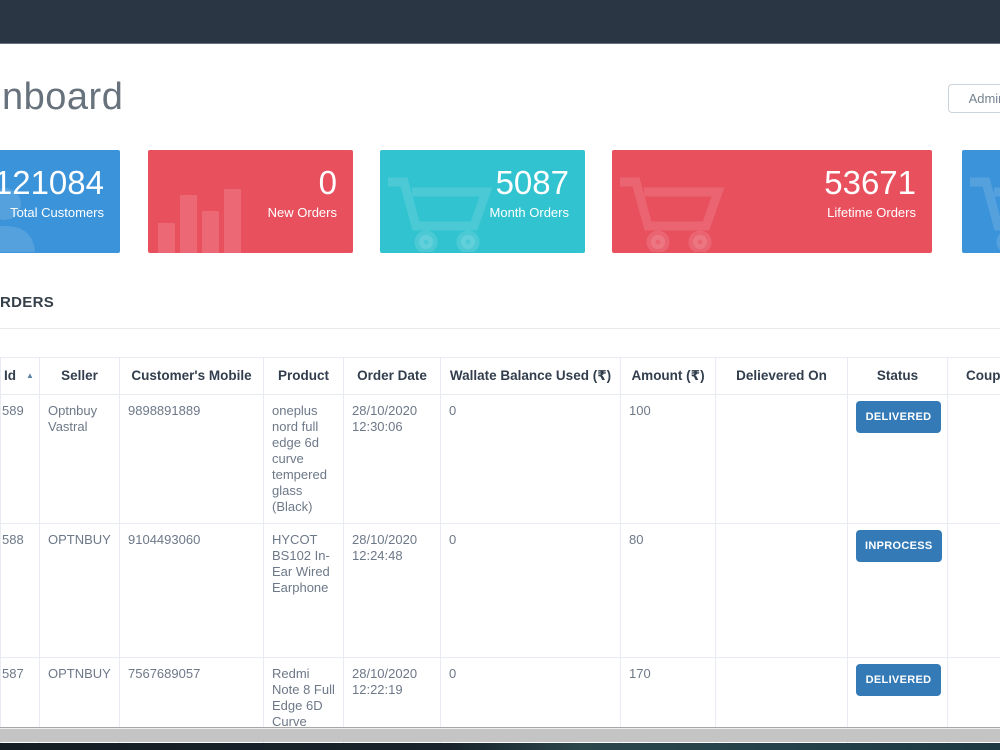  I want to click on stat-value: 53671, so click(870, 182).